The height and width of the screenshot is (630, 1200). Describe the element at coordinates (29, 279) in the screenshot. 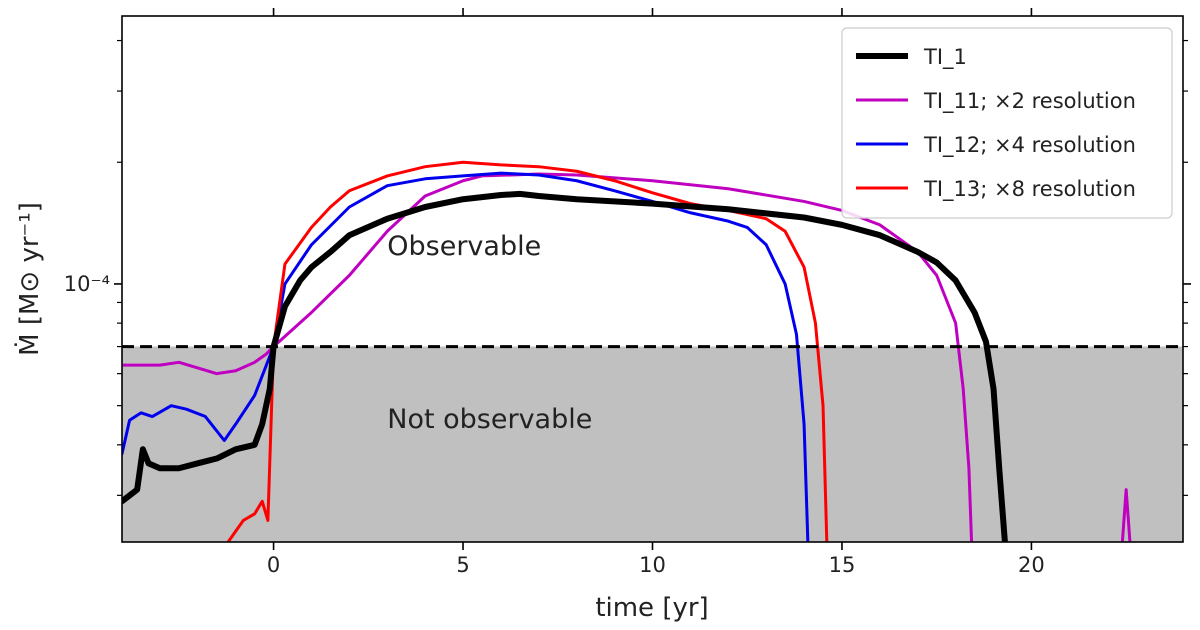

I see `y-axis-label: Ṁ [M⊙ yr⁻¹]` at that location.